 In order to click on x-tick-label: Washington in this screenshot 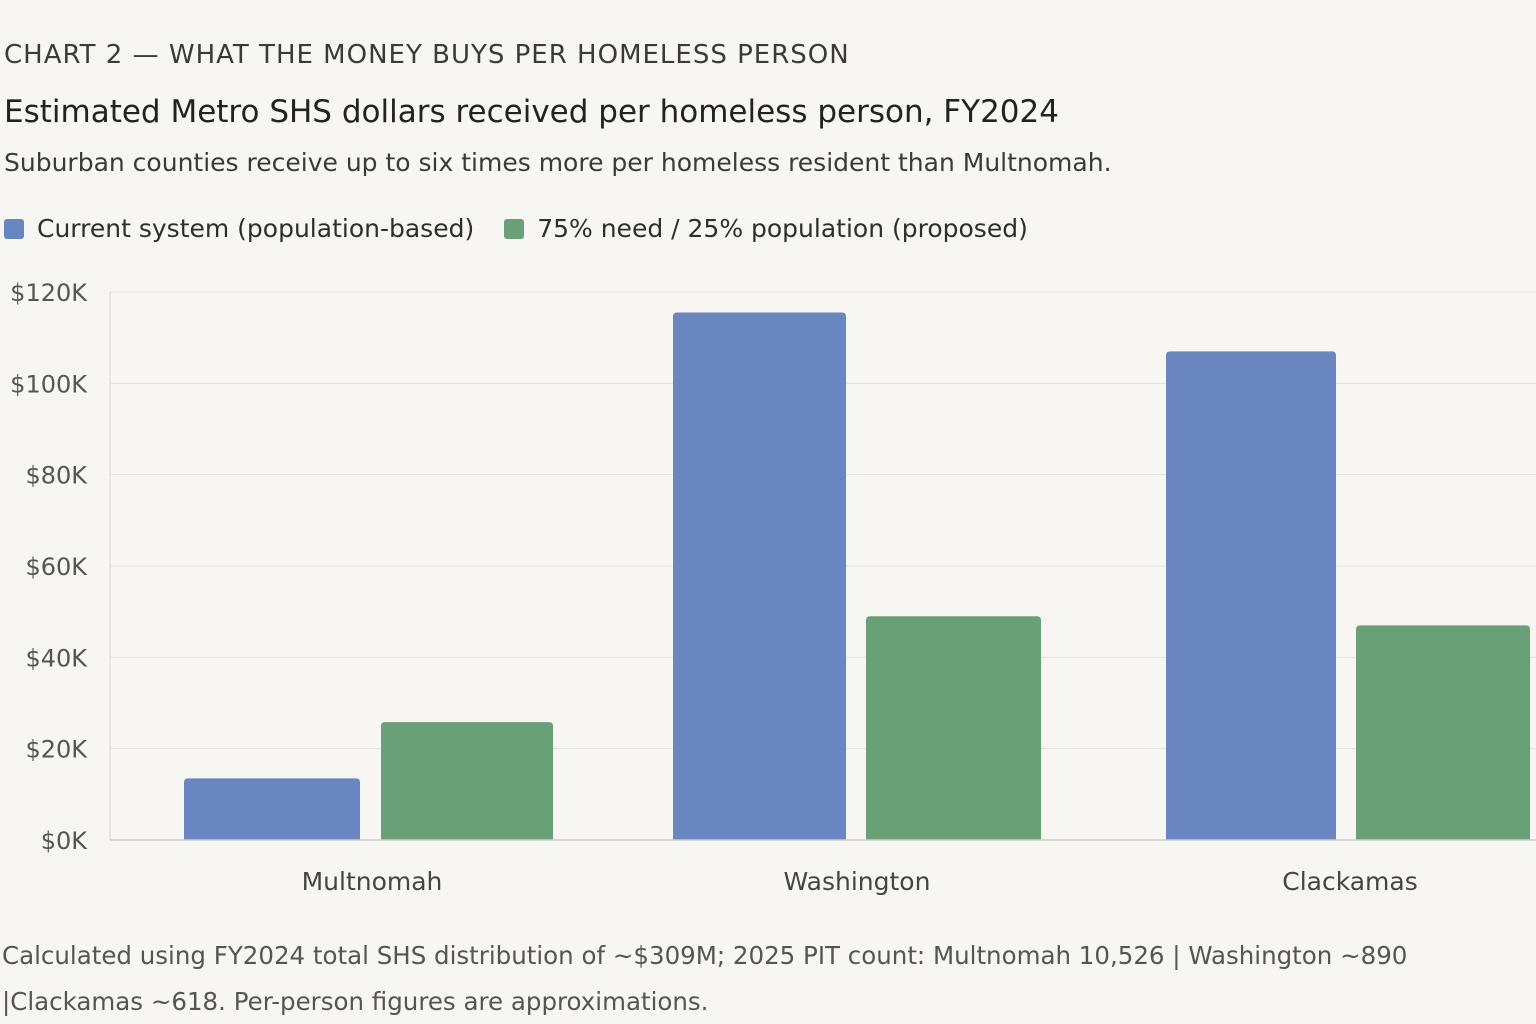, I will do `click(857, 881)`.